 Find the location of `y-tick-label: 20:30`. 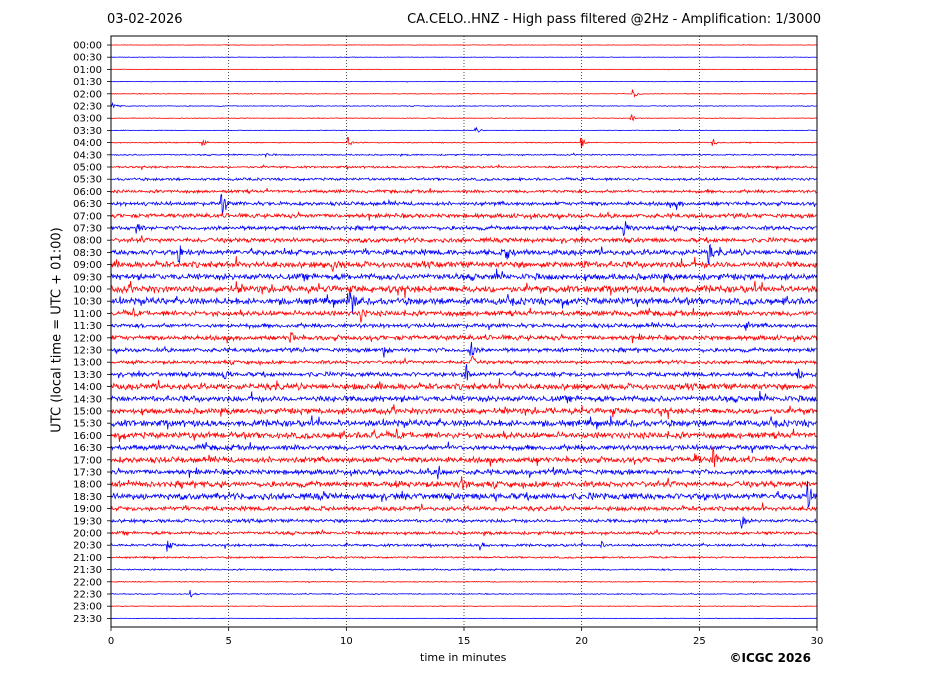

y-tick-label: 20:30 is located at coordinates (87, 546).